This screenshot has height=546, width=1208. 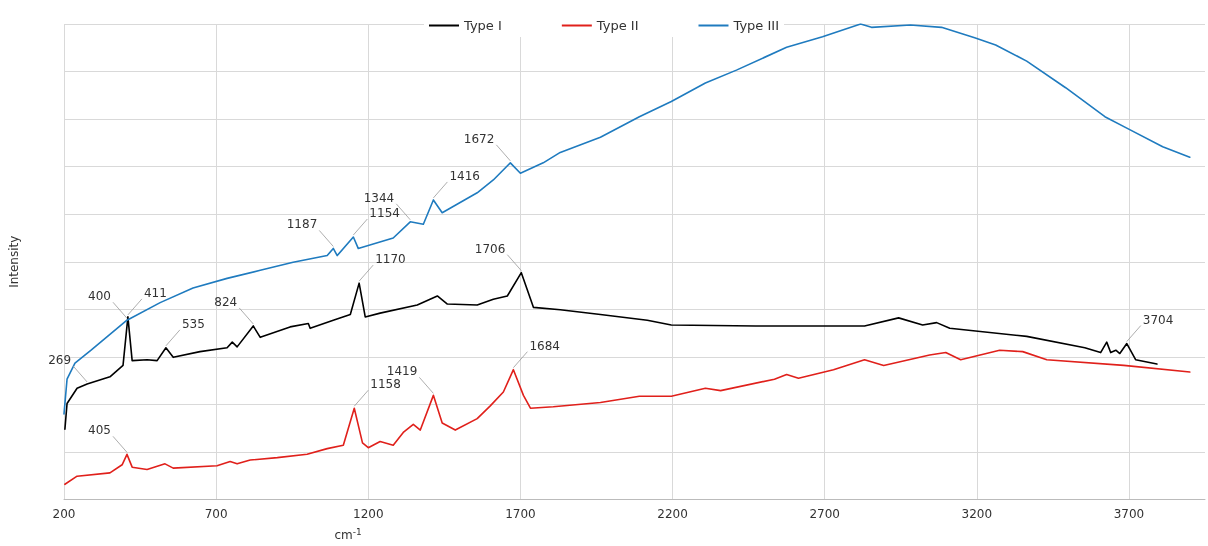 I want to click on annotation: 411, so click(x=155, y=292).